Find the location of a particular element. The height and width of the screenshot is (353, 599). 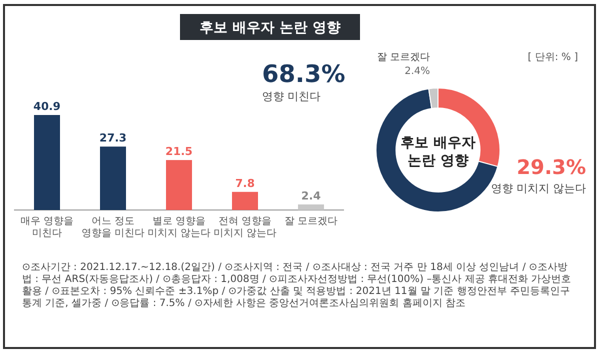

x-tick-label: 어느 정도 영향을 미친다 is located at coordinates (113, 227).